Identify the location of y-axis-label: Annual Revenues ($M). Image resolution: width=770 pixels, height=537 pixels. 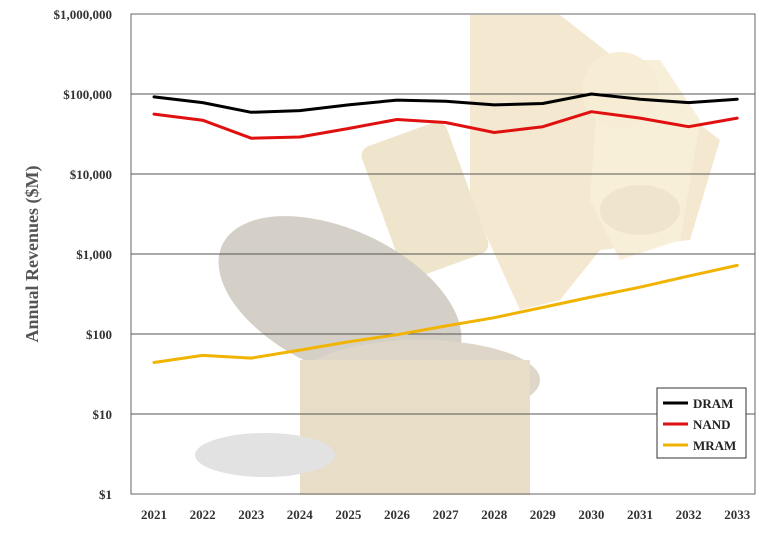
(32, 253).